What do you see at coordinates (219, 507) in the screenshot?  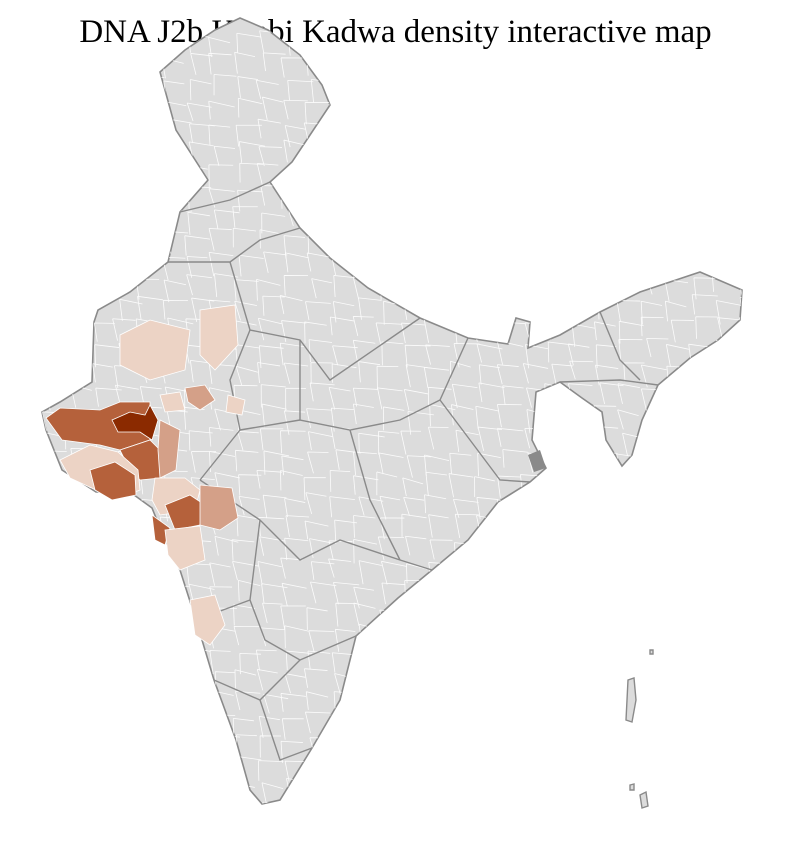 I see `region-north-maharashtra` at bounding box center [219, 507].